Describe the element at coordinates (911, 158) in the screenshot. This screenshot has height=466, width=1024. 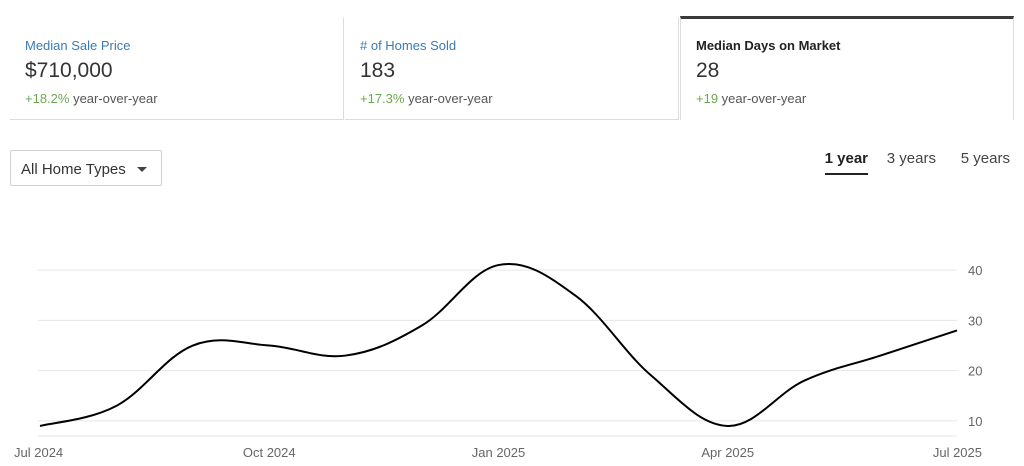
I see `tab-3-years: 3 years` at that location.